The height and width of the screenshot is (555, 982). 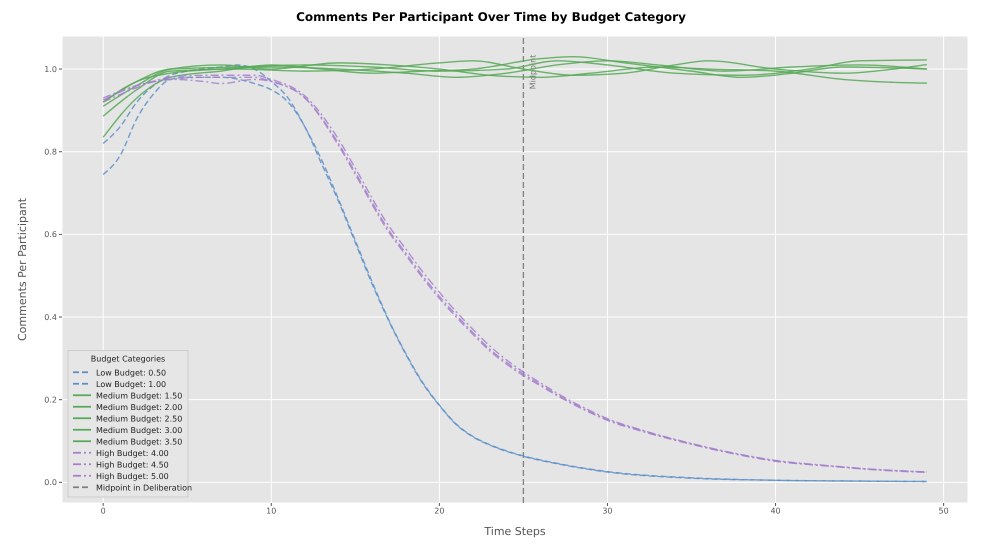 What do you see at coordinates (144, 487) in the screenshot?
I see `annotation: Midpoint in Deliberation` at bounding box center [144, 487].